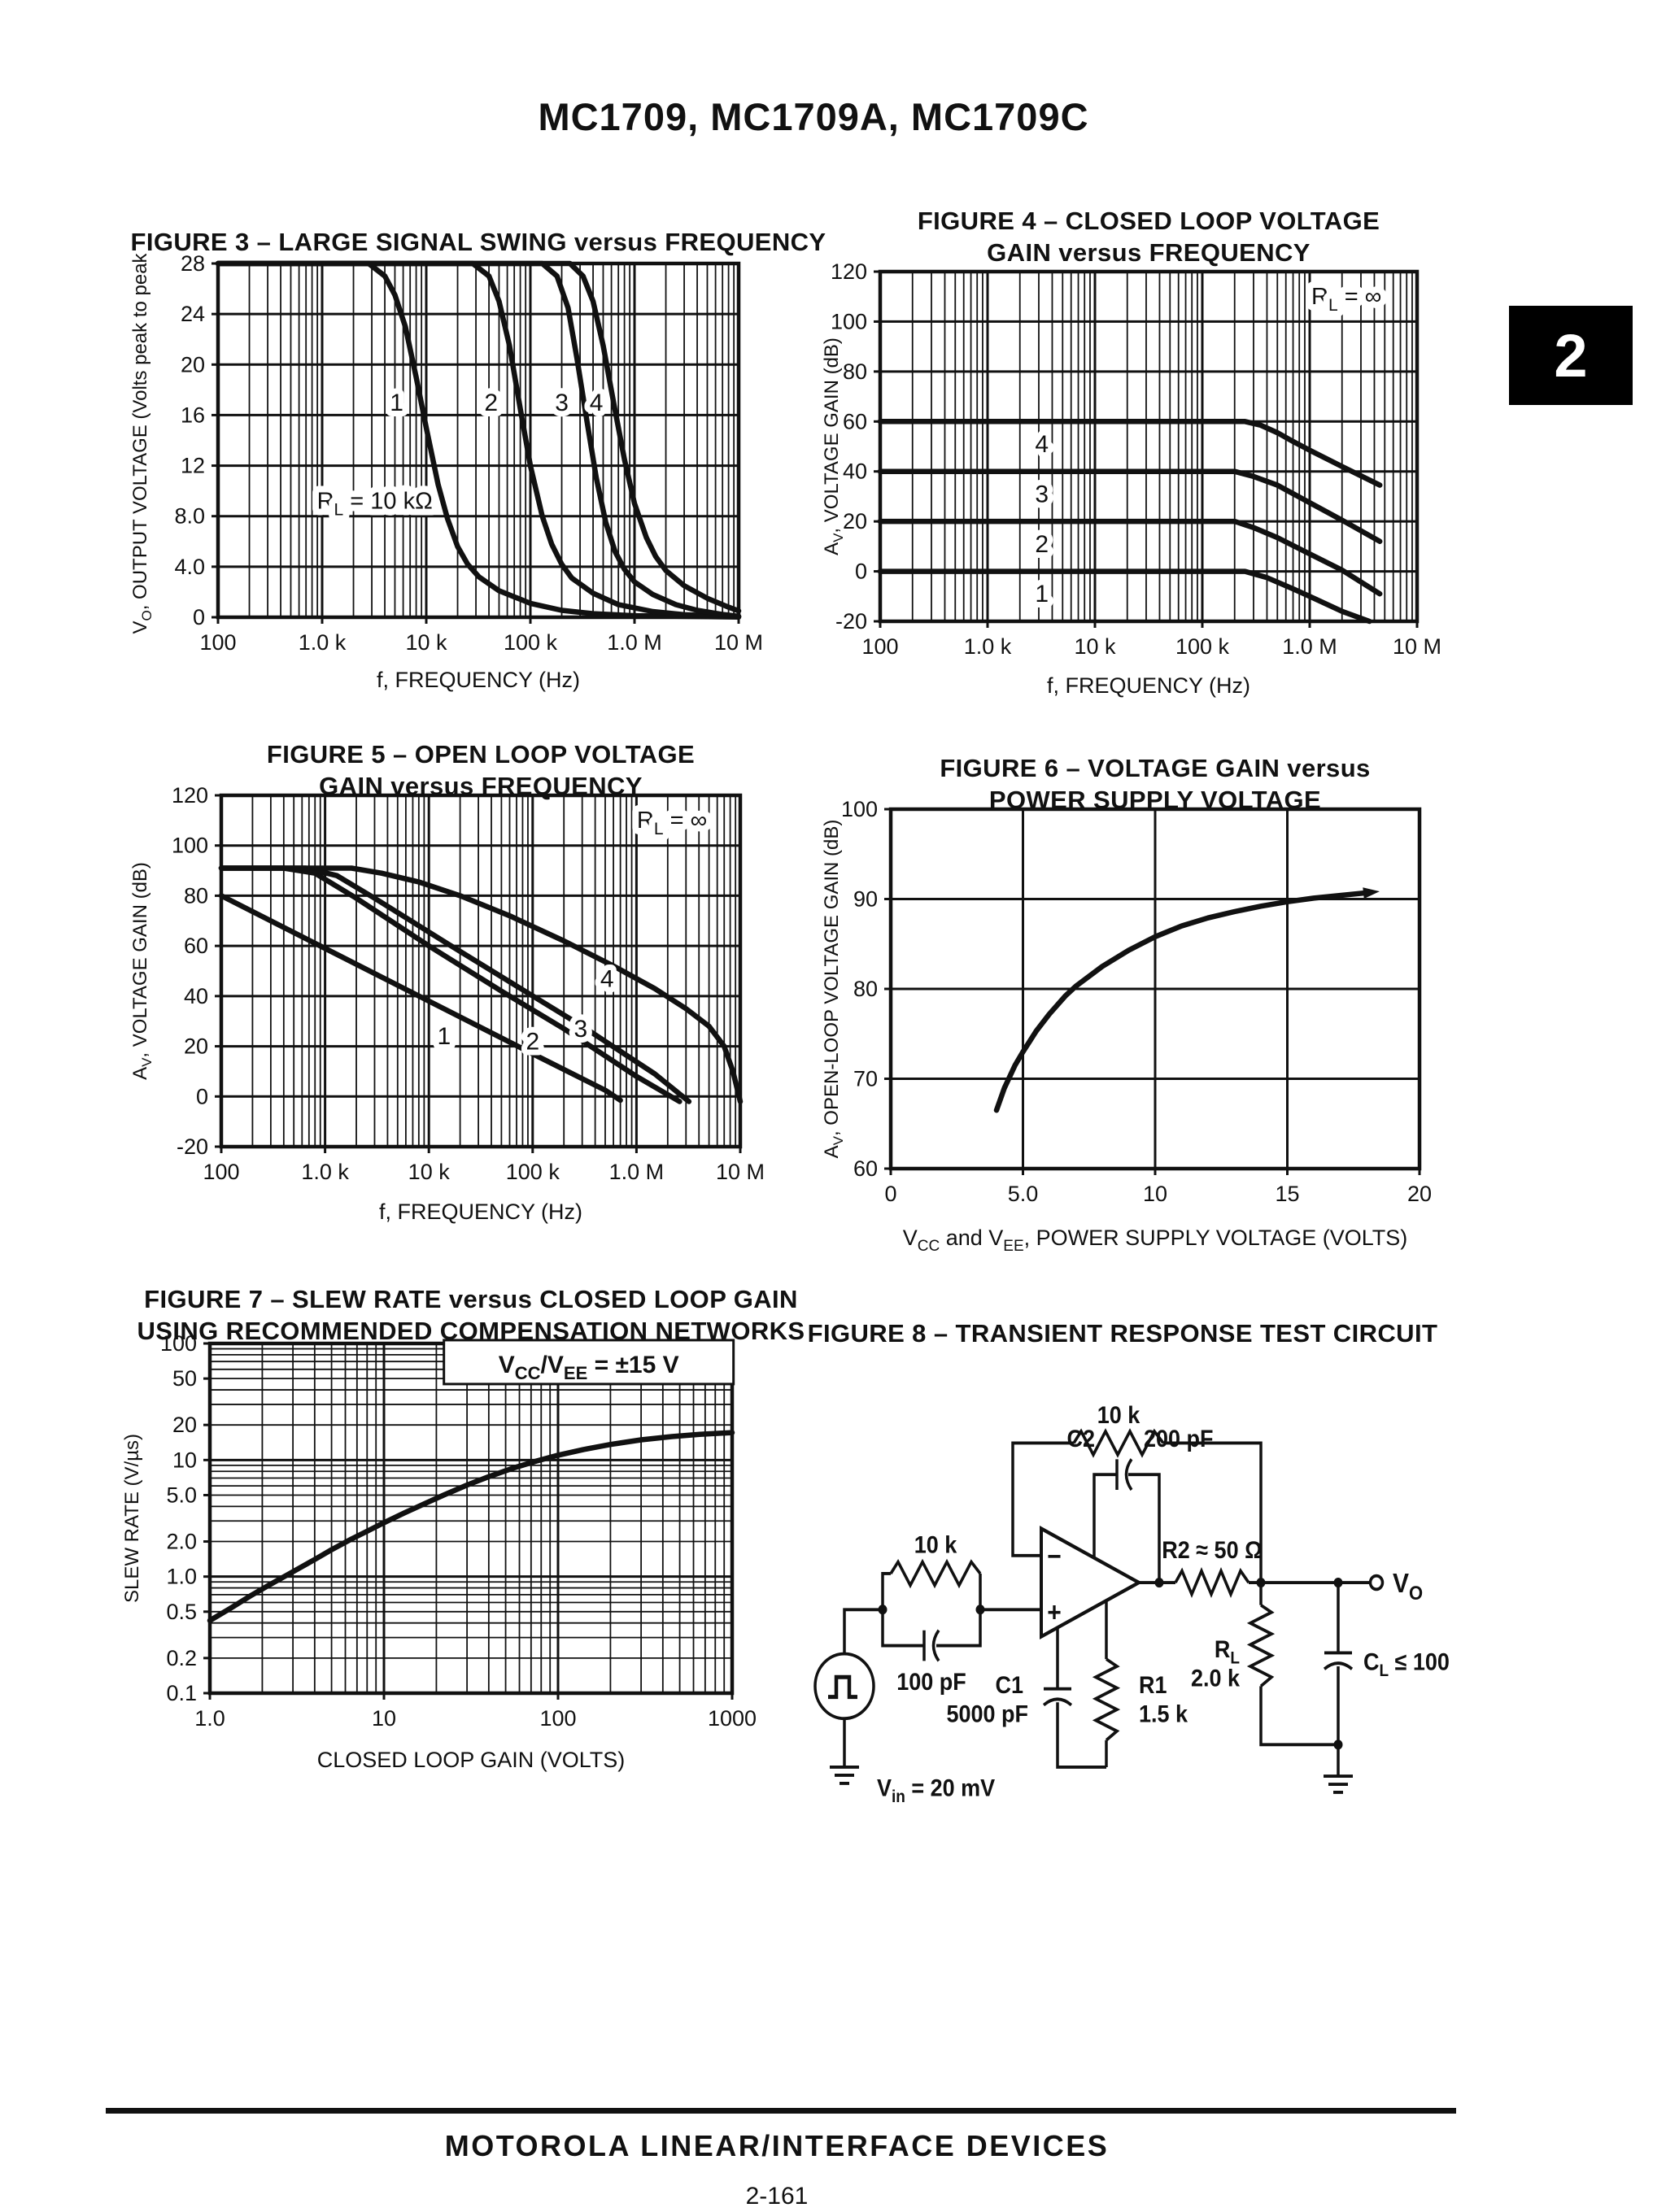 The width and height of the screenshot is (1666, 2212). I want to click on label-rl-name: RL, so click(1227, 1652).